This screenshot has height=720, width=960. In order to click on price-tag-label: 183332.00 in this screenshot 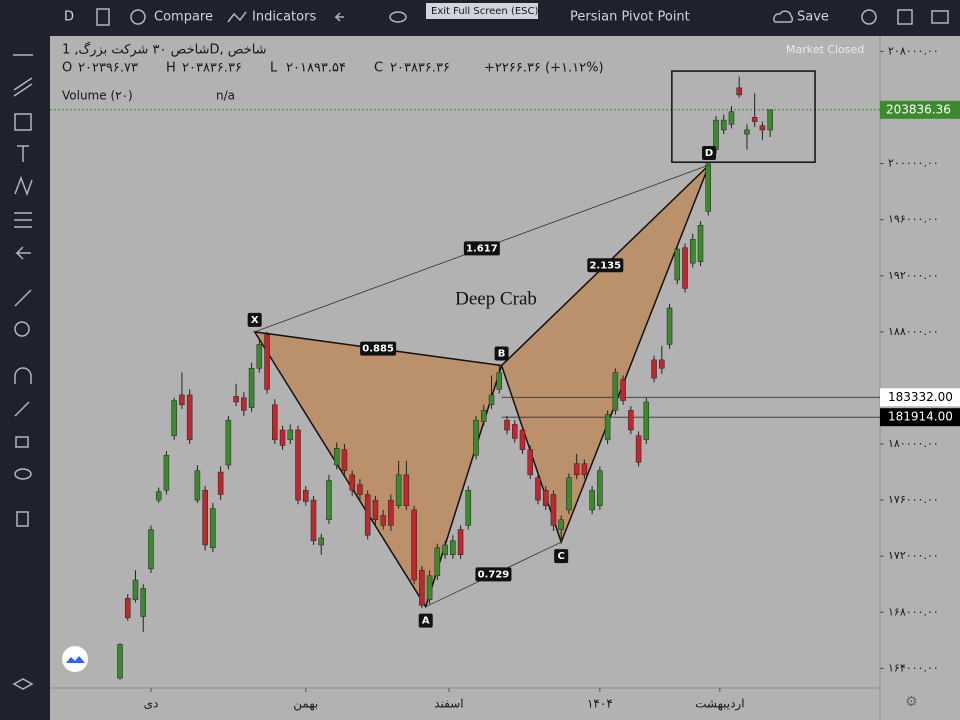, I will do `click(920, 397)`.